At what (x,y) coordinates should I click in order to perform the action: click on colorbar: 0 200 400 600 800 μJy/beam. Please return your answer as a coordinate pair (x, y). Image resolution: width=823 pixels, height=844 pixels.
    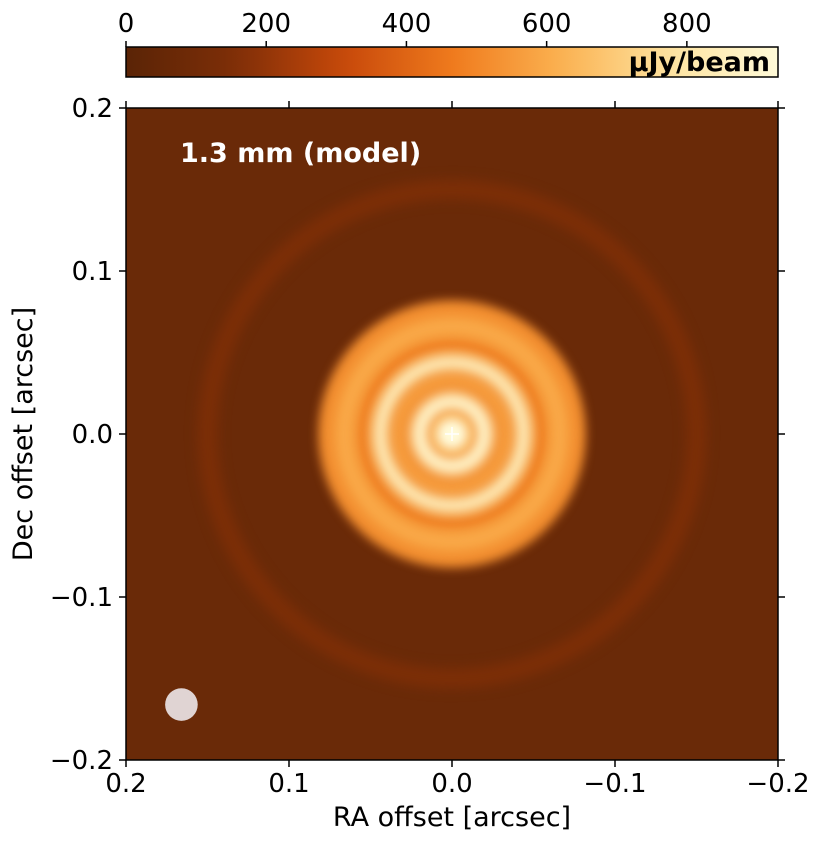
    Looking at the image, I should click on (448, 43).